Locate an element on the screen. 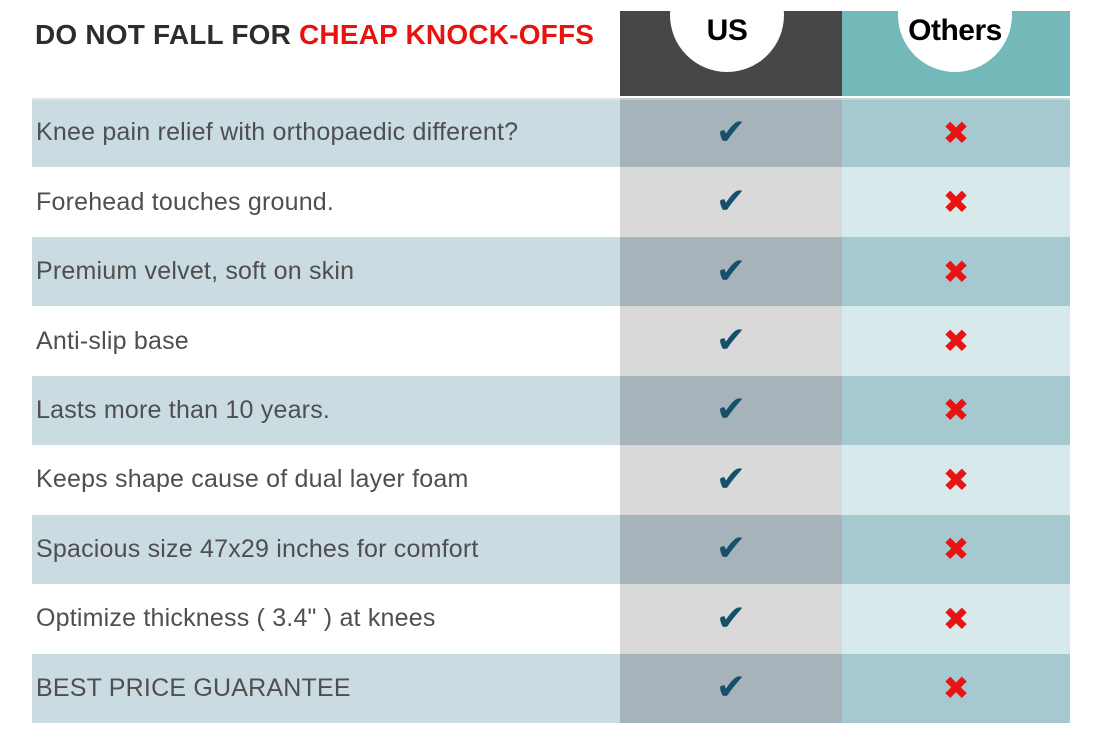 Image resolution: width=1100 pixels, height=744 pixels. row-label: Lasts more than 10 years. is located at coordinates (326, 410).